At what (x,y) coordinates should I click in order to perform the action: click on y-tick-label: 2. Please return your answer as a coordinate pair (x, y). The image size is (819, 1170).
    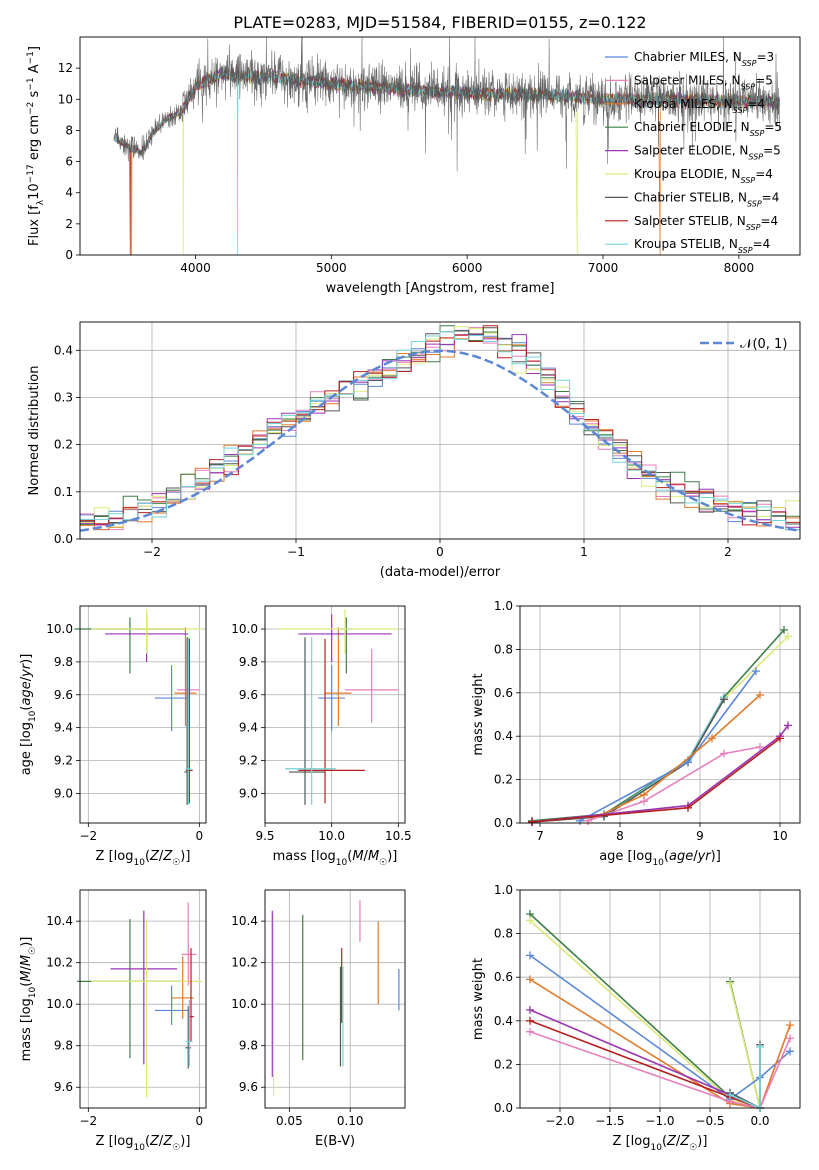
    Looking at the image, I should click on (69, 224).